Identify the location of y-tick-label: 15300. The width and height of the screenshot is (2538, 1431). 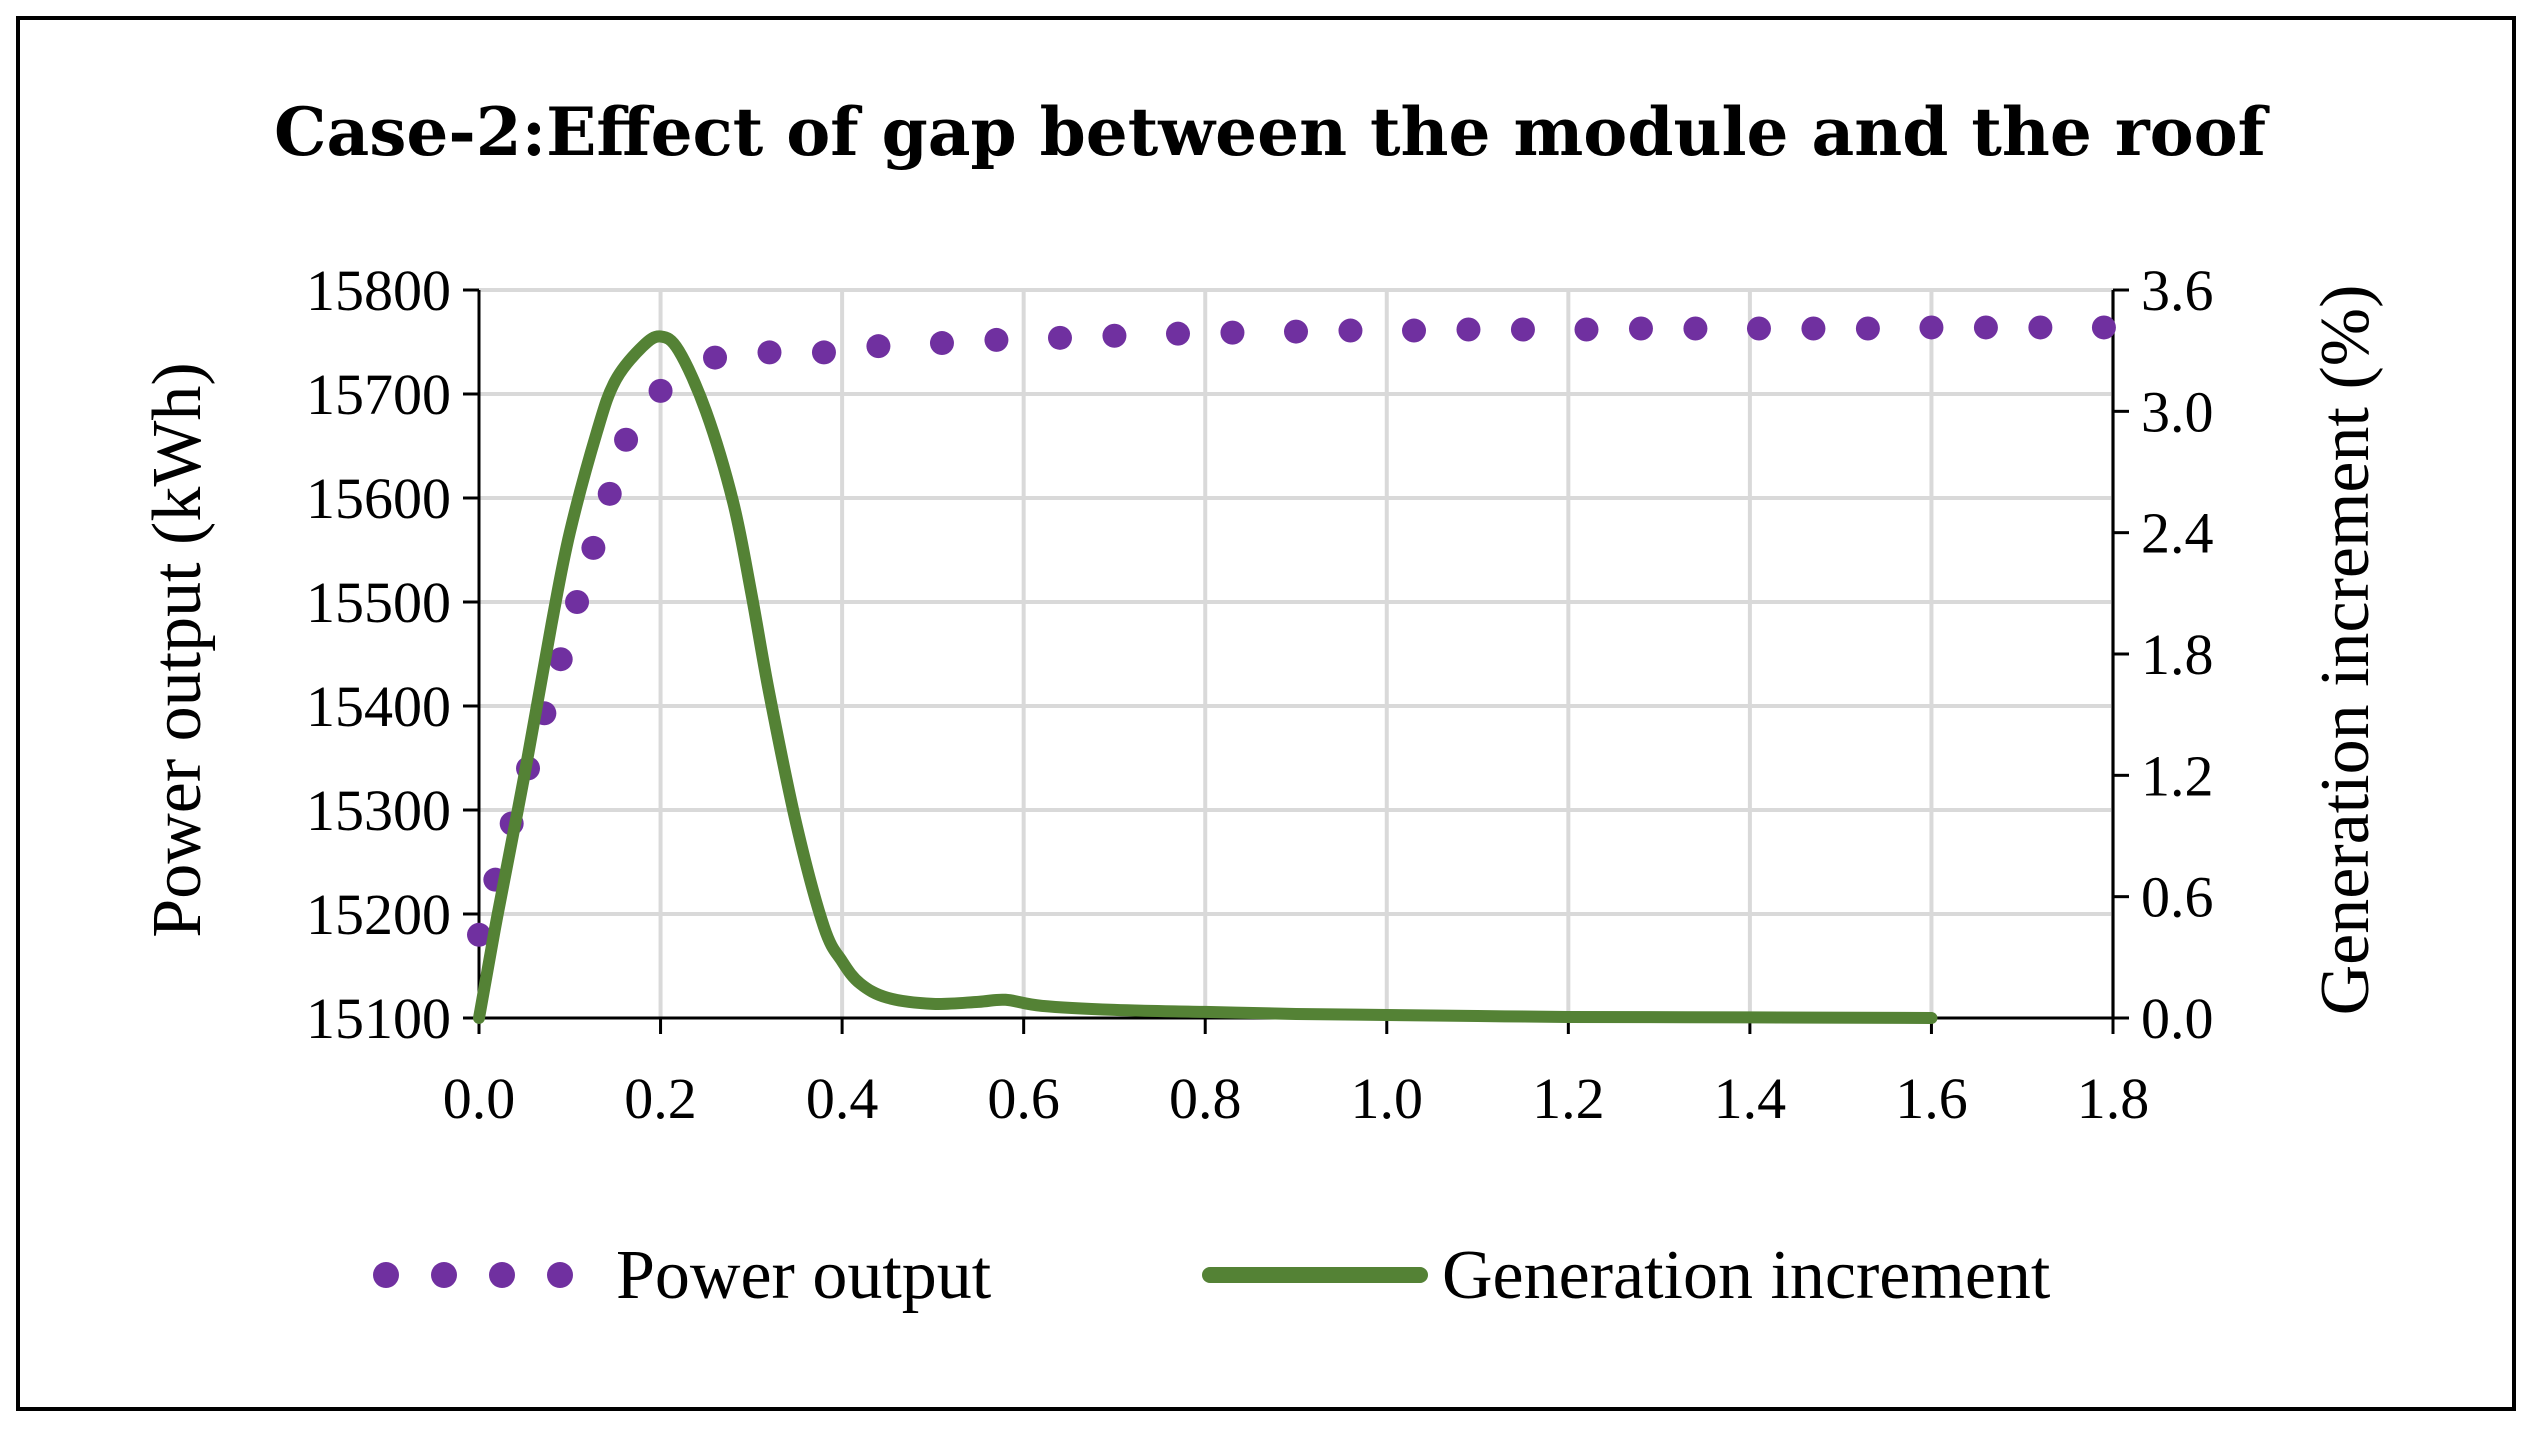
(378, 810).